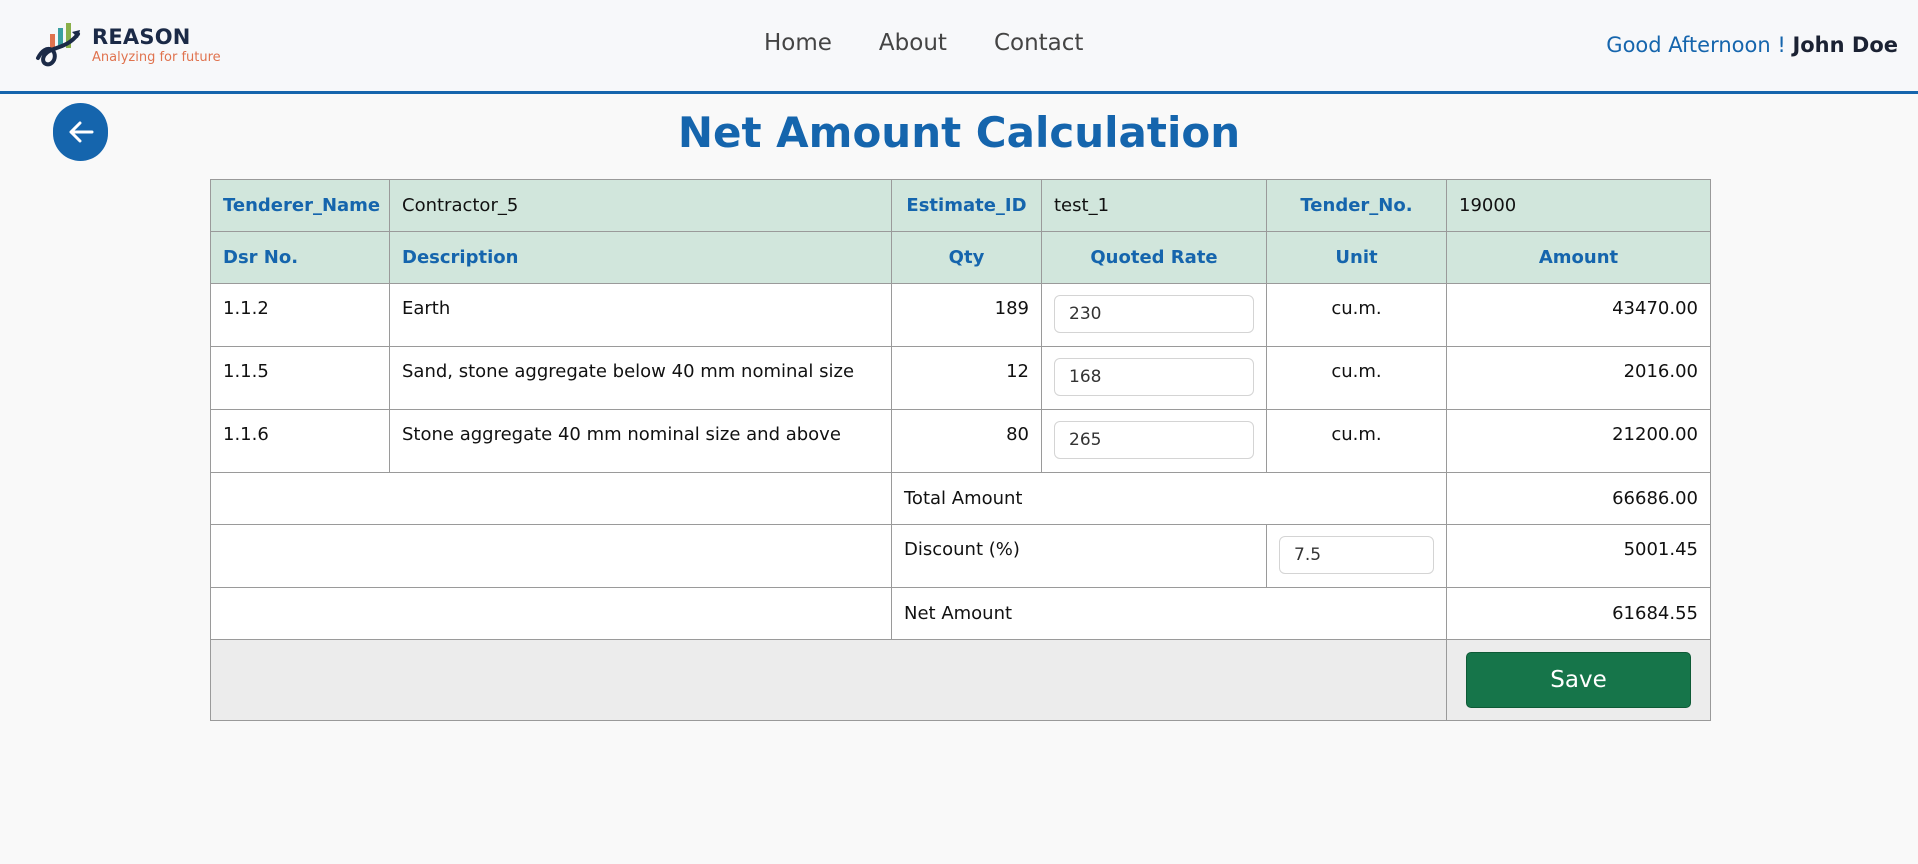 The height and width of the screenshot is (864, 1918). What do you see at coordinates (1356, 257) in the screenshot?
I see `col-unit: Unit` at bounding box center [1356, 257].